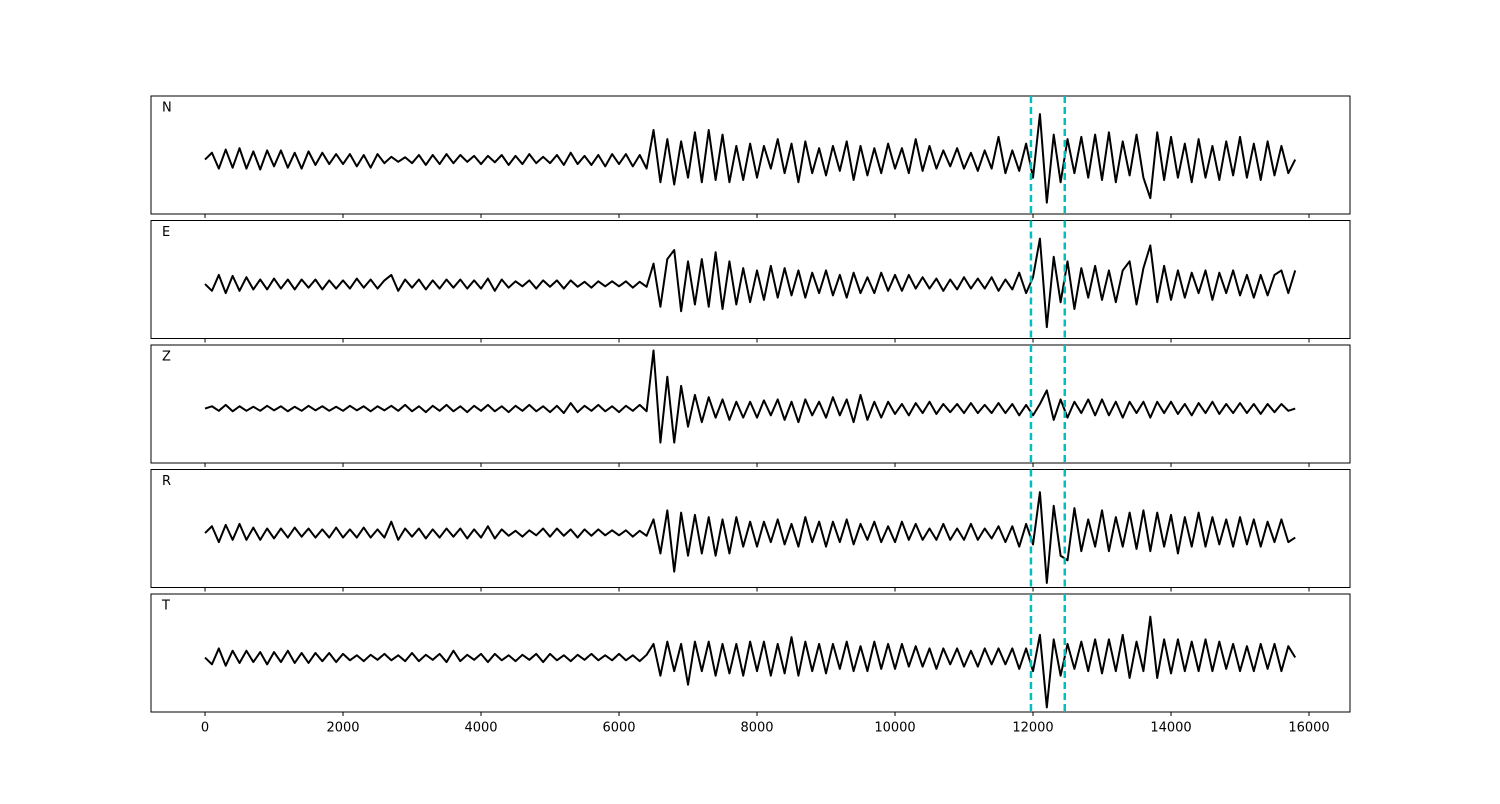  I want to click on x-tick-label: 10000, so click(894, 728).